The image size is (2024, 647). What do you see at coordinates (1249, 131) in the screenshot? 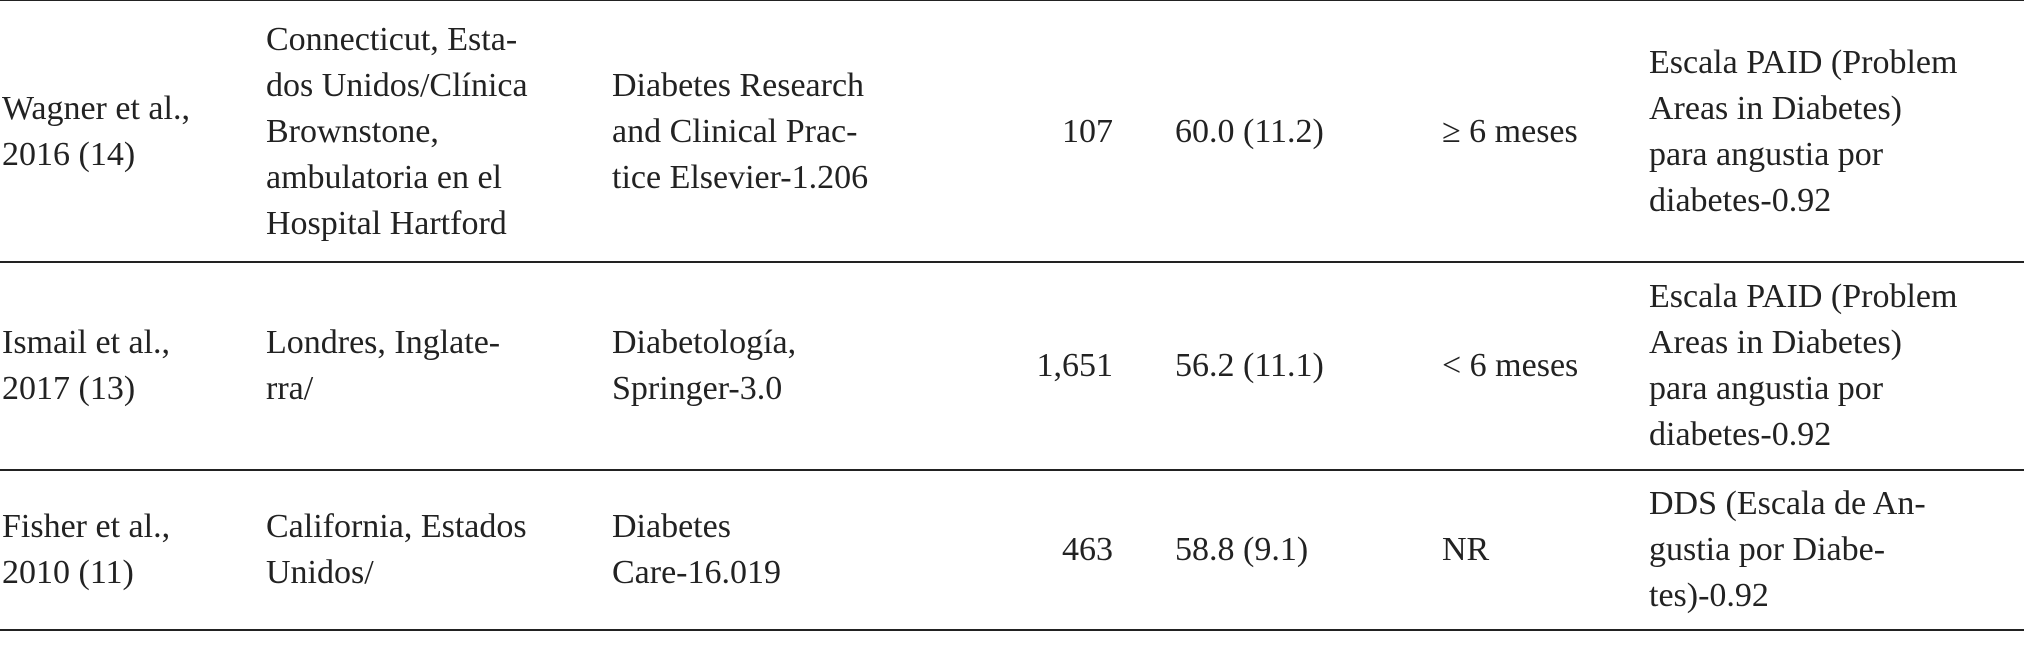
I see `cell-line: 60.0 (11.2)` at bounding box center [1249, 131].